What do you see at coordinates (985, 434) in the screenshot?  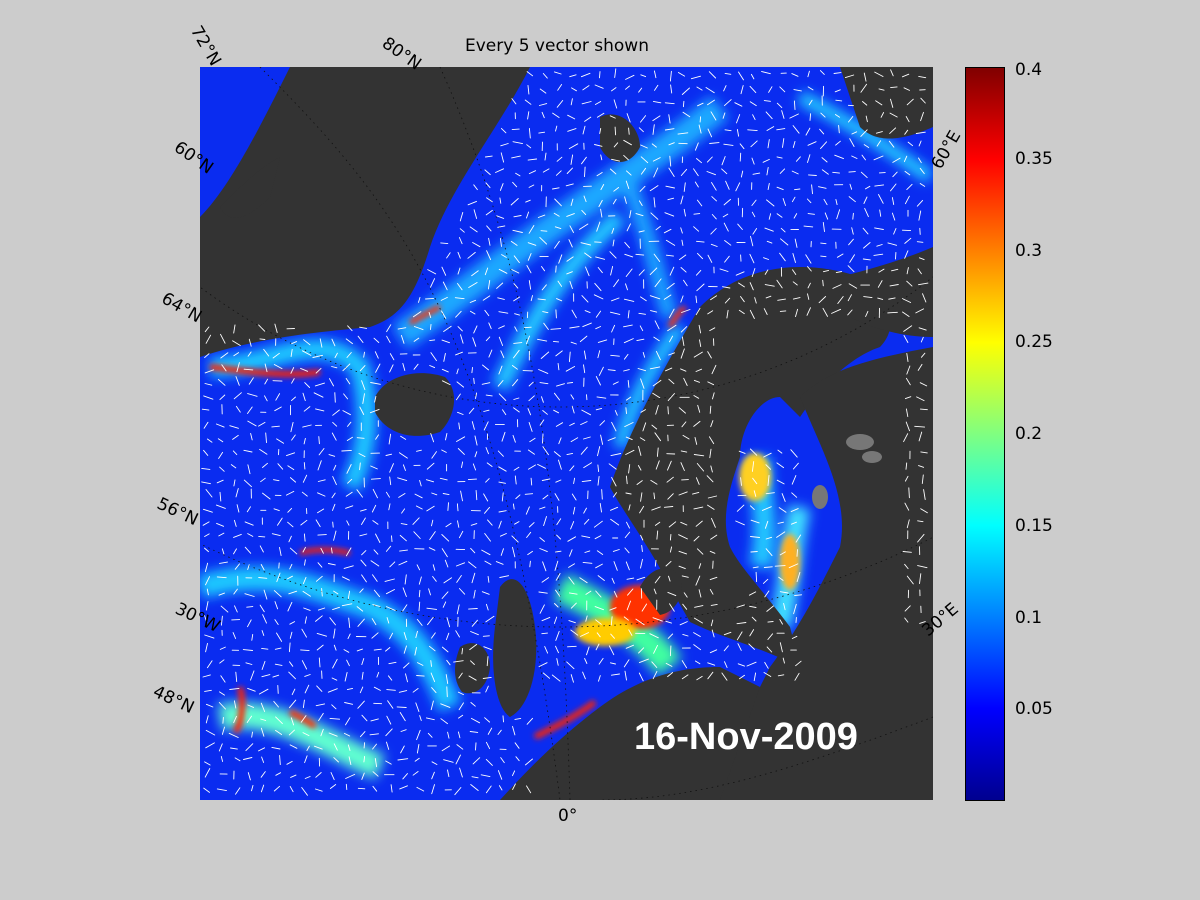 I see `colorbar` at bounding box center [985, 434].